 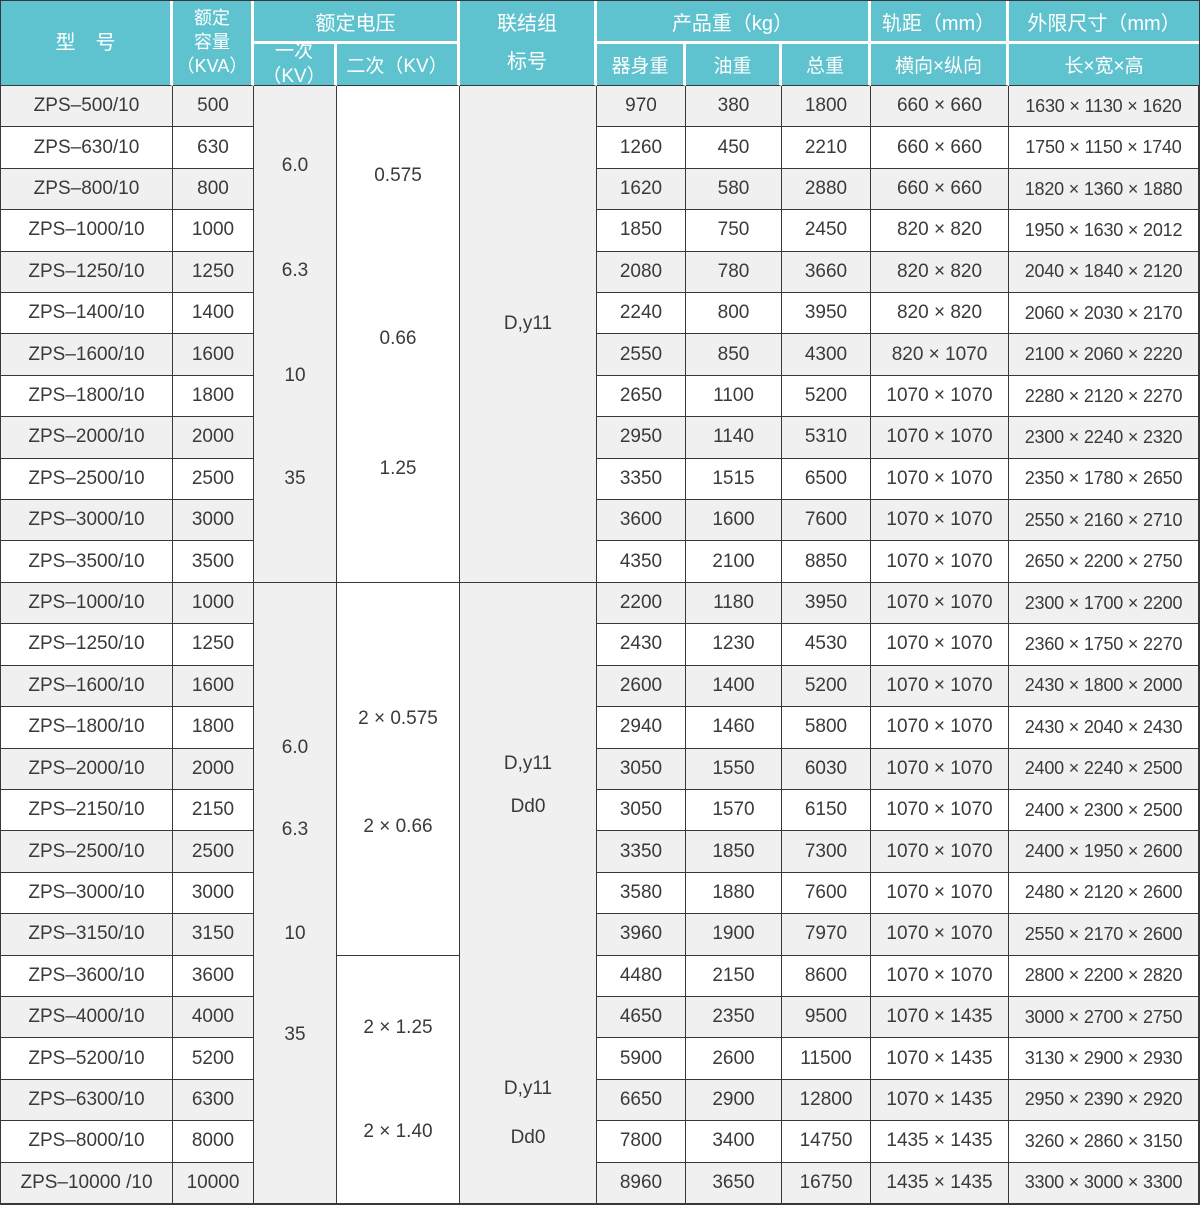 What do you see at coordinates (641, 562) in the screenshot?
I see `body-weight-cell: 4350` at bounding box center [641, 562].